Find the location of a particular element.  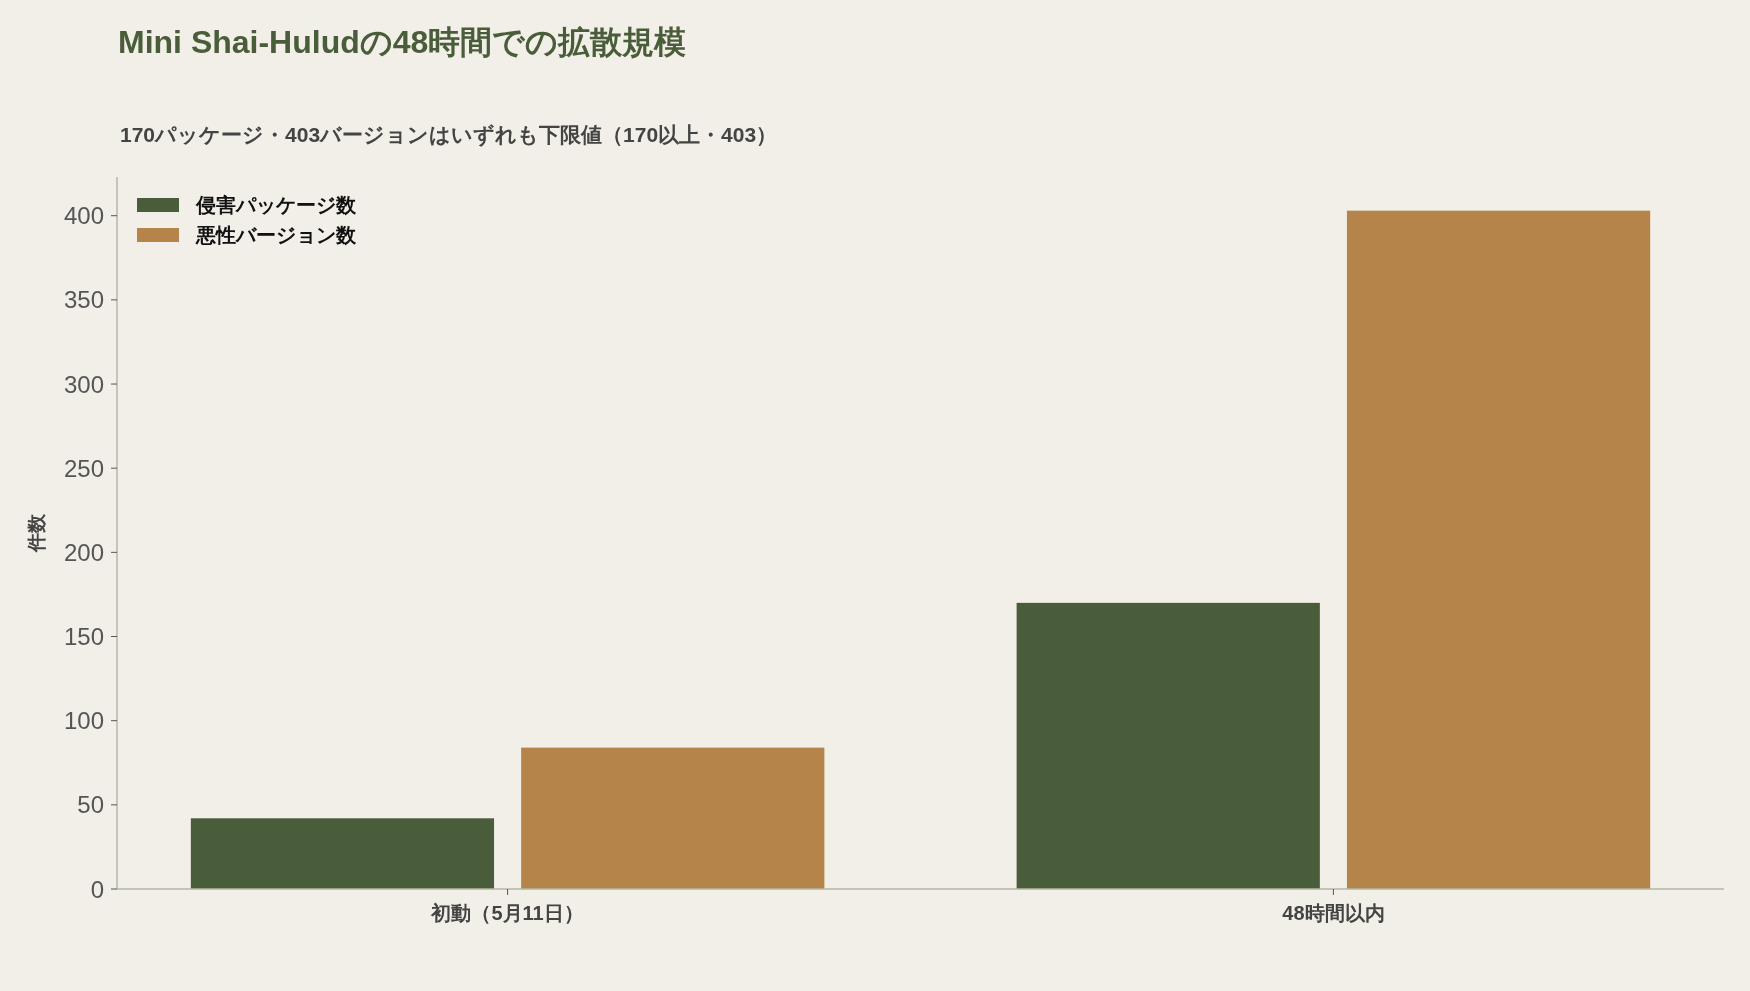

ytick: 300 is located at coordinates (83, 384).